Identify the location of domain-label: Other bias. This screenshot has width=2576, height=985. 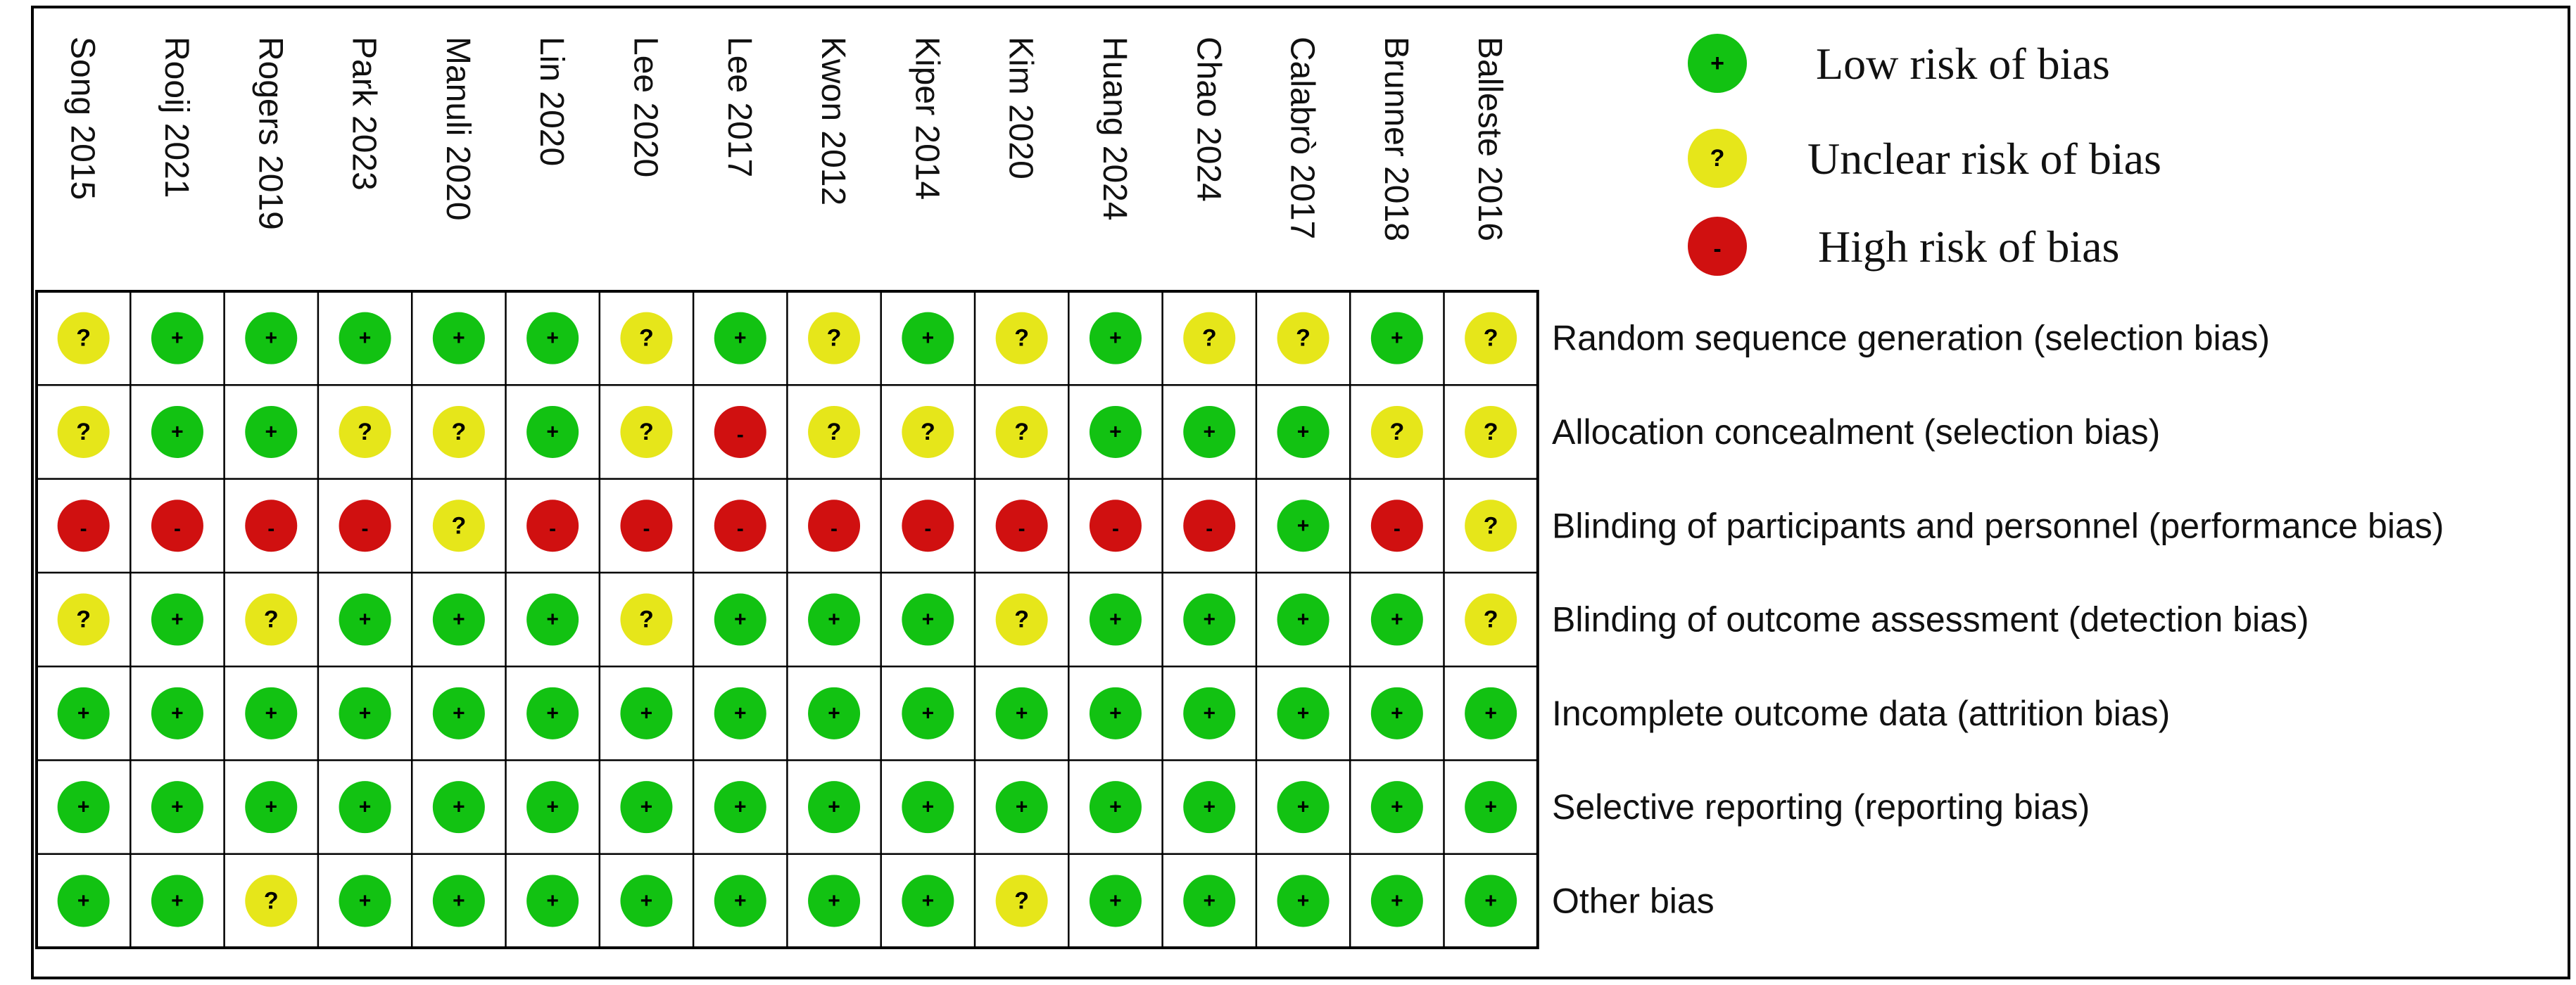
(1633, 901).